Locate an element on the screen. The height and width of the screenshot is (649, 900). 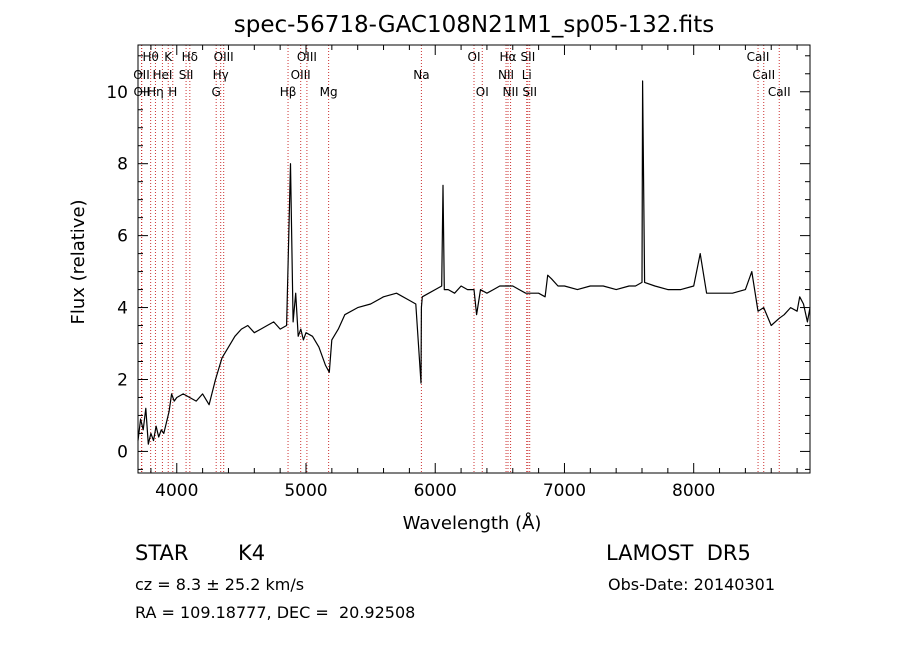
line-marker-label: Hγ is located at coordinates (221, 75).